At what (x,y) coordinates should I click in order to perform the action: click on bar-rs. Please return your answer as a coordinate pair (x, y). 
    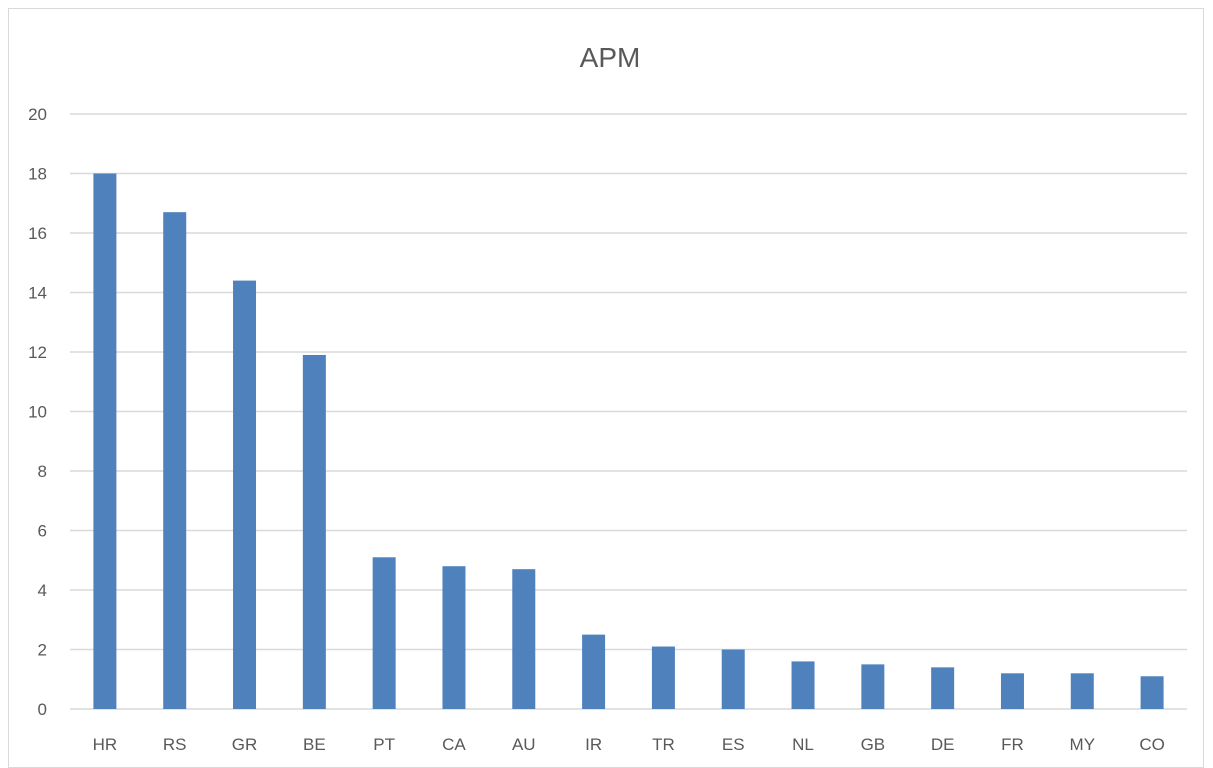
    Looking at the image, I should click on (175, 461).